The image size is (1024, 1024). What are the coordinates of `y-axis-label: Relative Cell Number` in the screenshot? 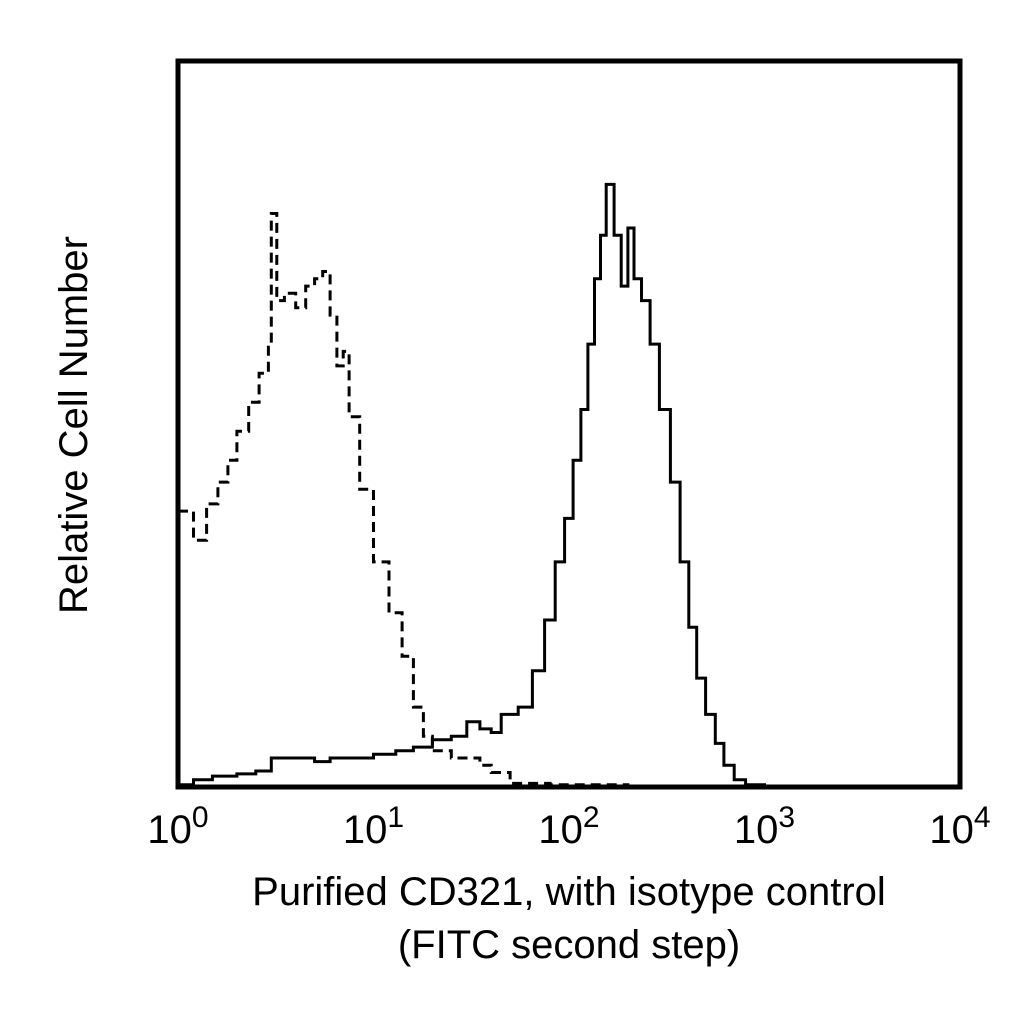 It's located at (74, 425).